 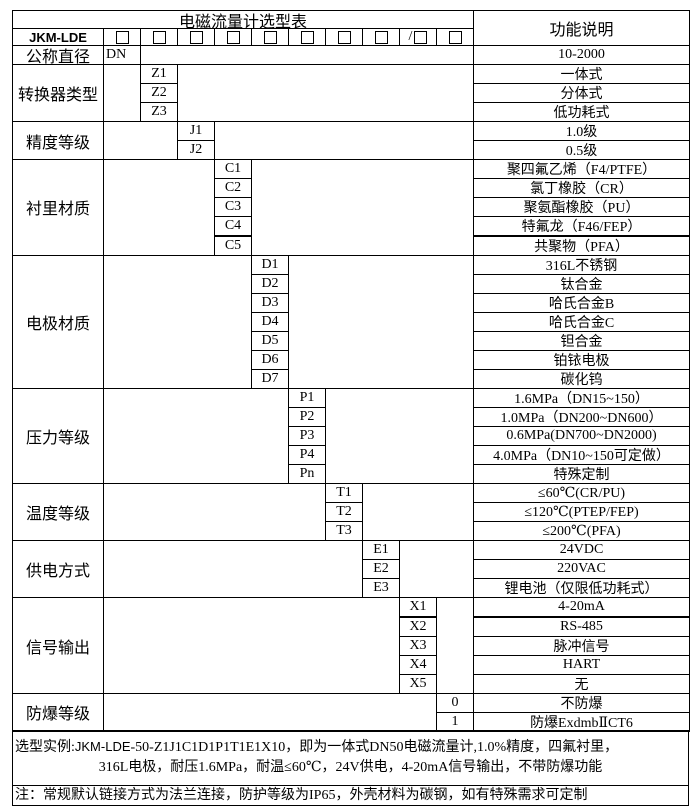 What do you see at coordinates (58, 207) in the screenshot?
I see `category-label: 衬里材质` at bounding box center [58, 207].